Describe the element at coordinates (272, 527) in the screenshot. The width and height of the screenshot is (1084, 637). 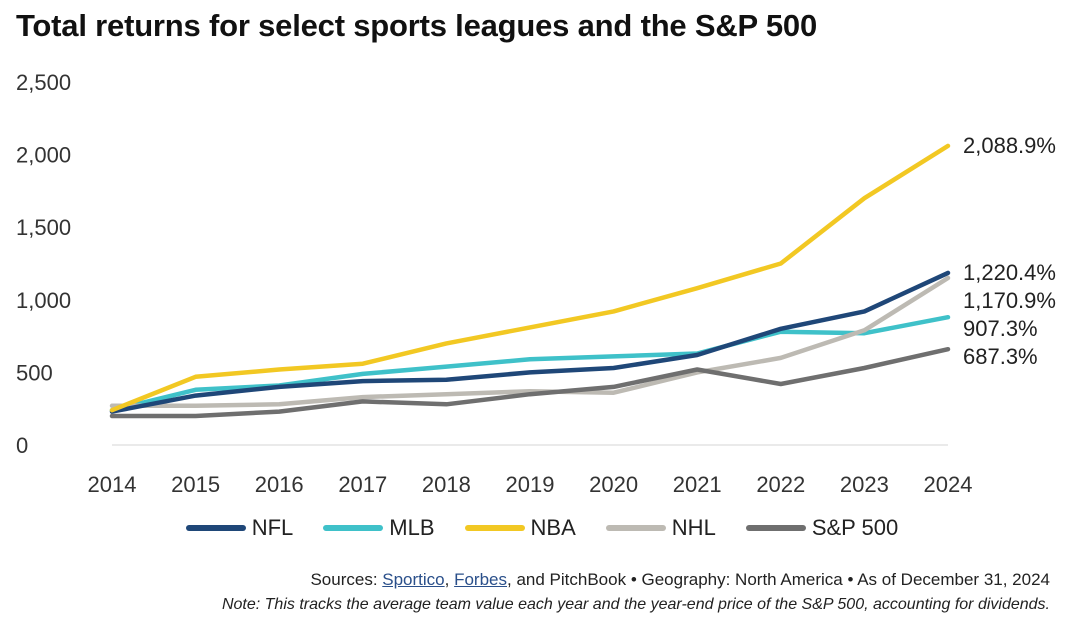
I see `legend-label-nfl: NFL` at that location.